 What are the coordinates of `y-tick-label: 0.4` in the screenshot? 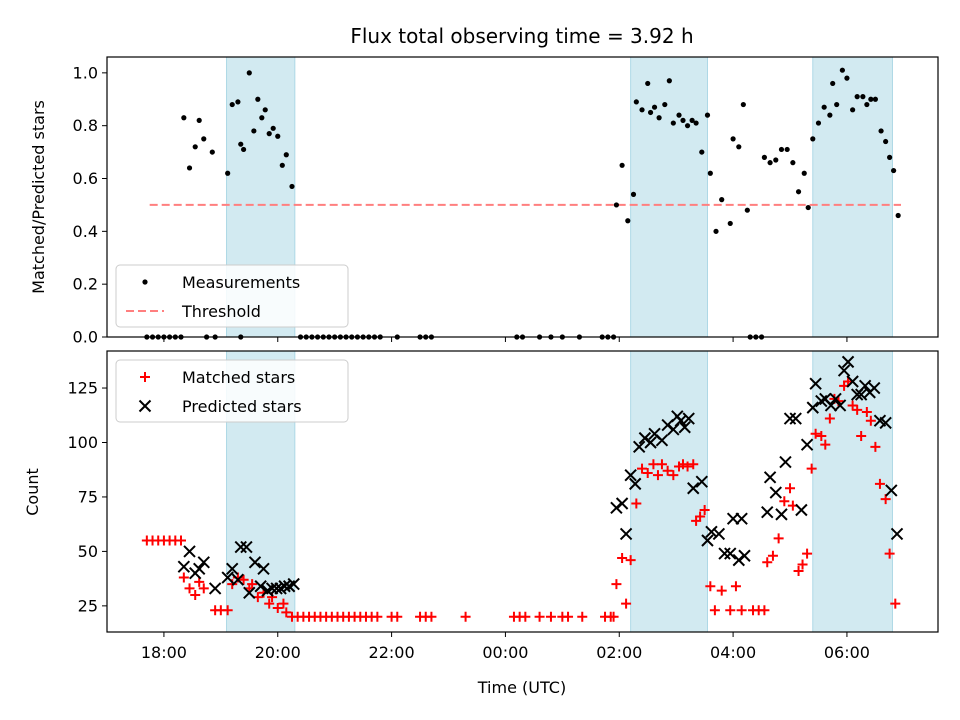 It's located at (85, 231).